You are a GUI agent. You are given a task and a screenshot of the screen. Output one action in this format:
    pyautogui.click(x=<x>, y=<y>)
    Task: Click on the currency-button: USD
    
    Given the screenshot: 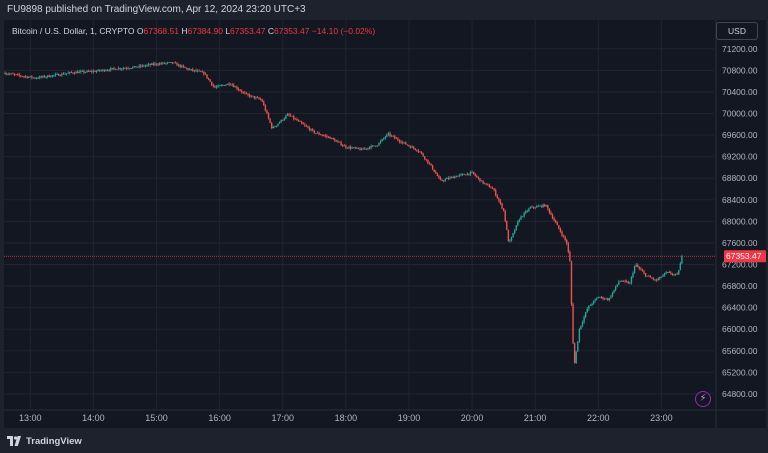 What is the action you would take?
    pyautogui.click(x=737, y=31)
    